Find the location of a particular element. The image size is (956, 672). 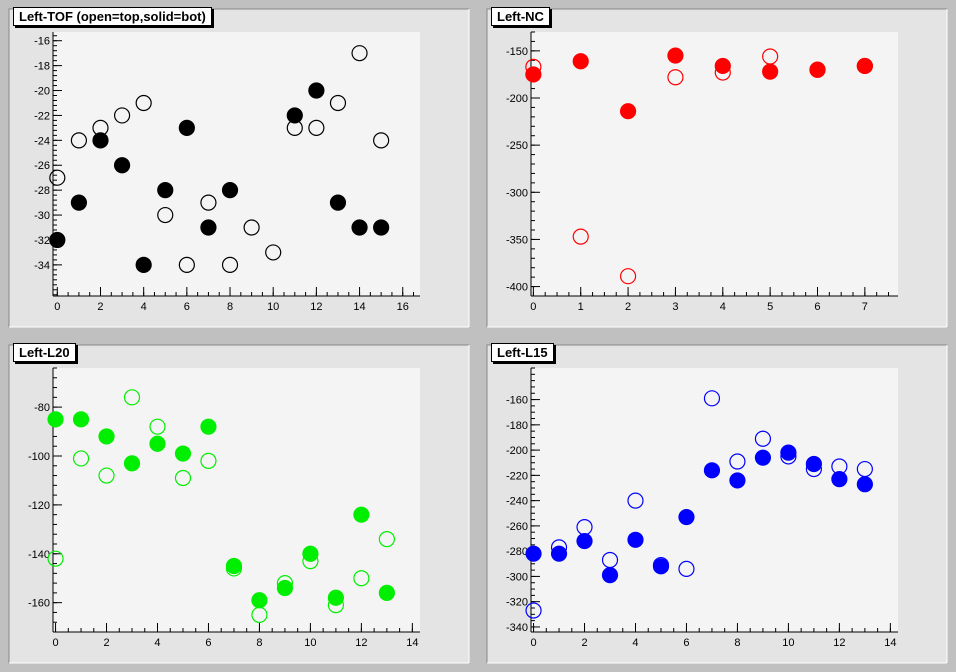

y-tick-label: -24 is located at coordinates (42, 141).